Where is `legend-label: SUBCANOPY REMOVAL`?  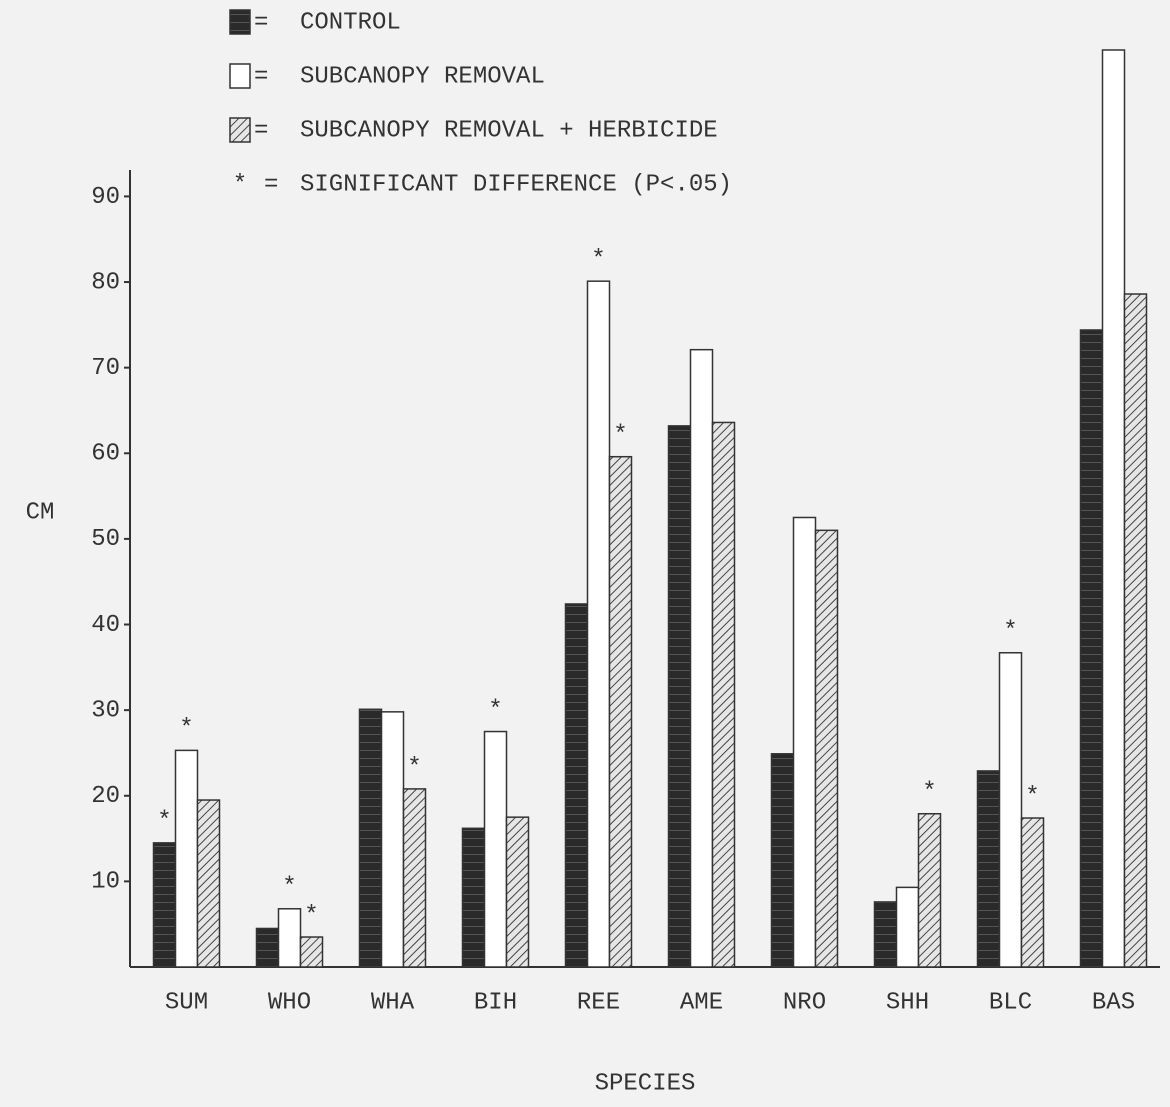 legend-label: SUBCANOPY REMOVAL is located at coordinates (422, 76).